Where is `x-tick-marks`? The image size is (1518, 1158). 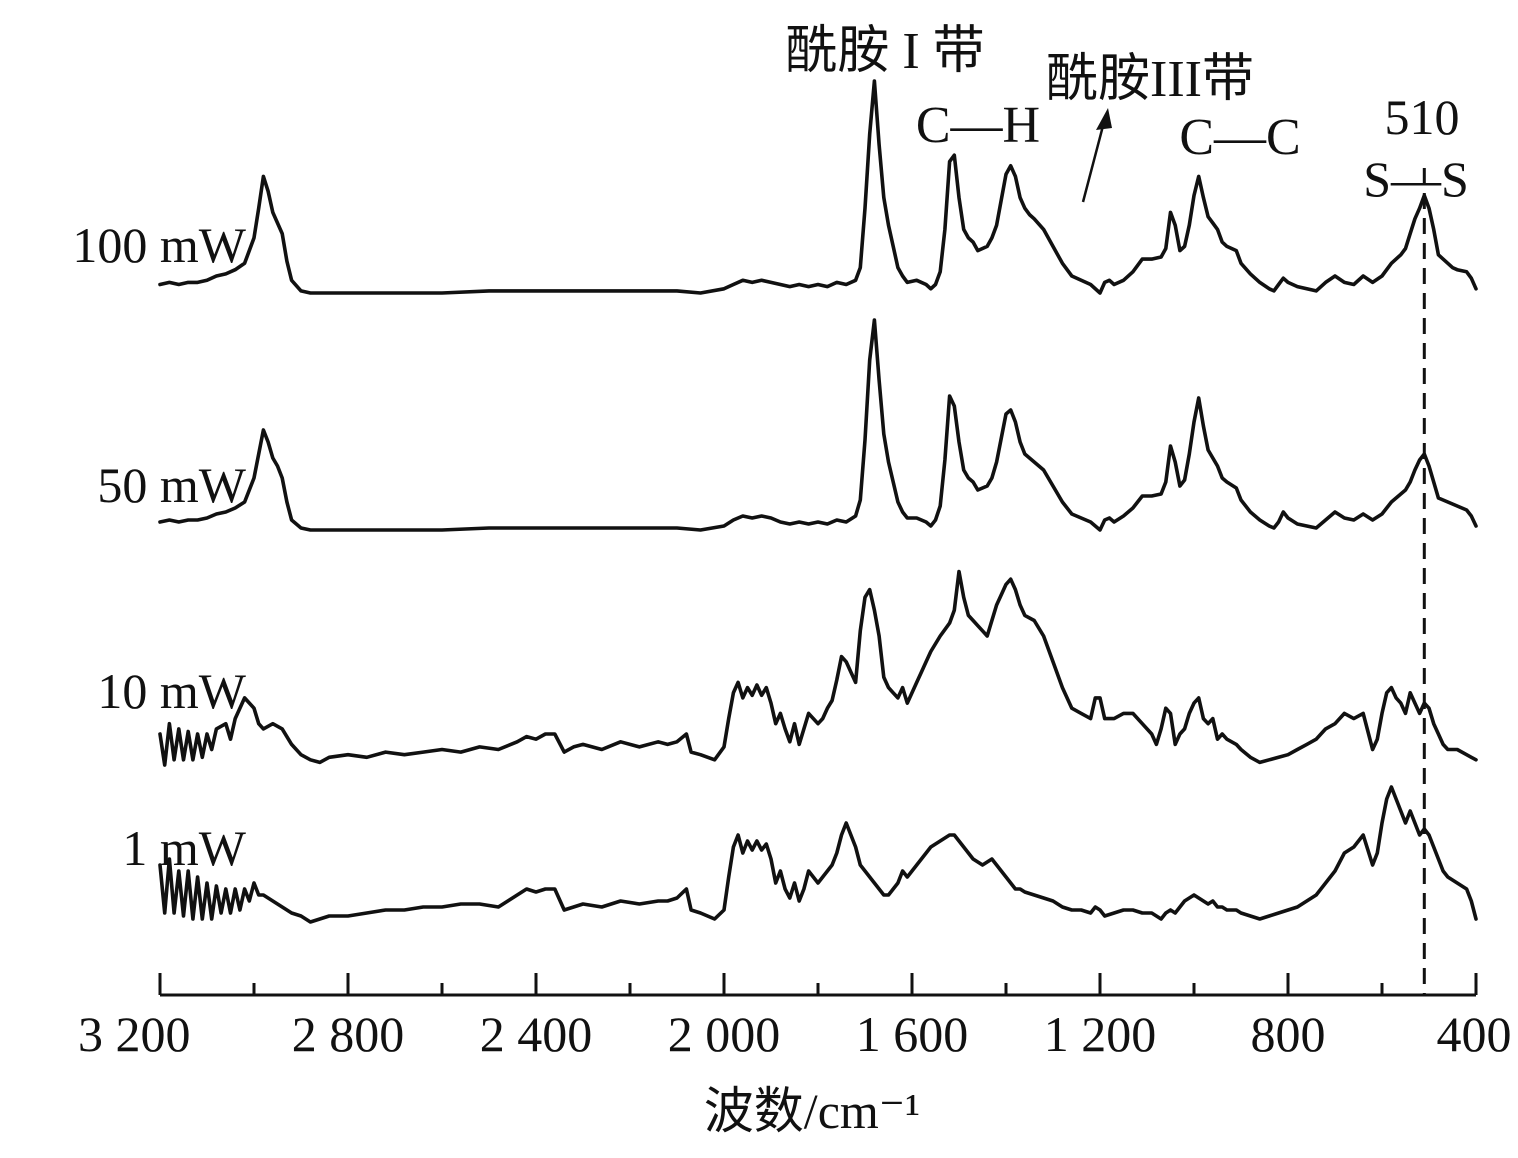
x-tick-marks is located at coordinates (818, 984).